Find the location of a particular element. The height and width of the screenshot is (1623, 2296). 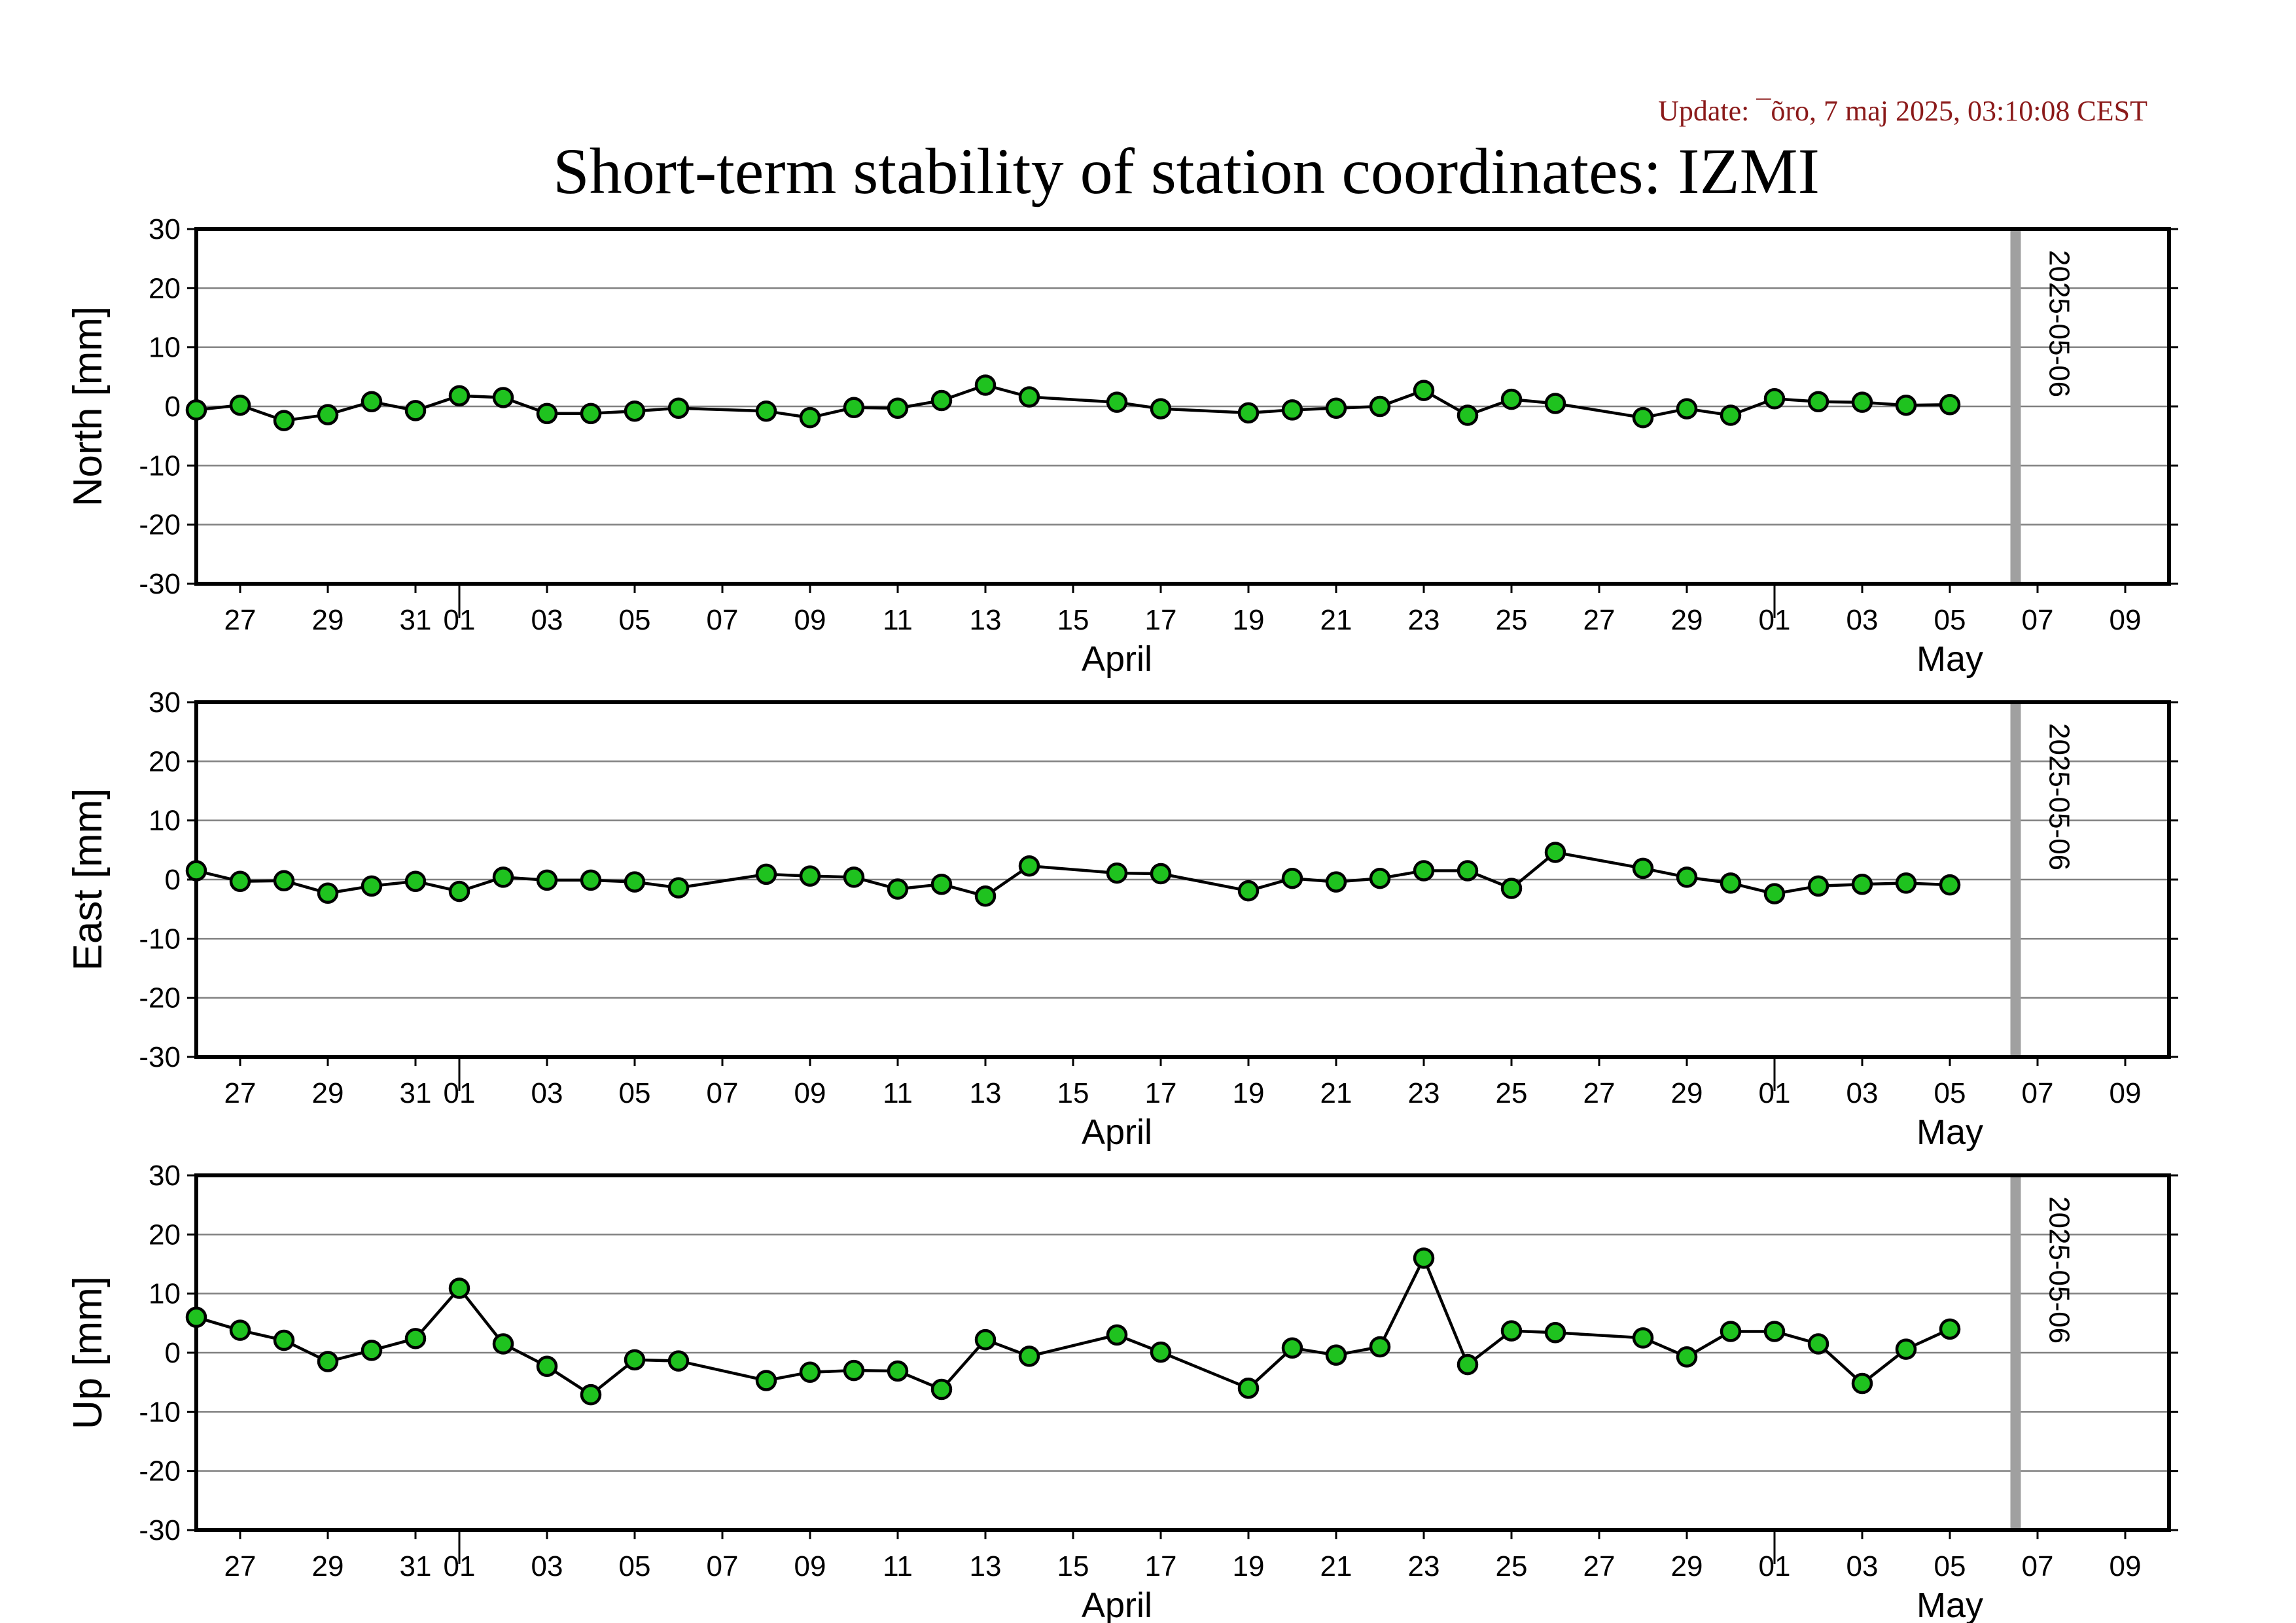

month-label: April is located at coordinates (1117, 659).